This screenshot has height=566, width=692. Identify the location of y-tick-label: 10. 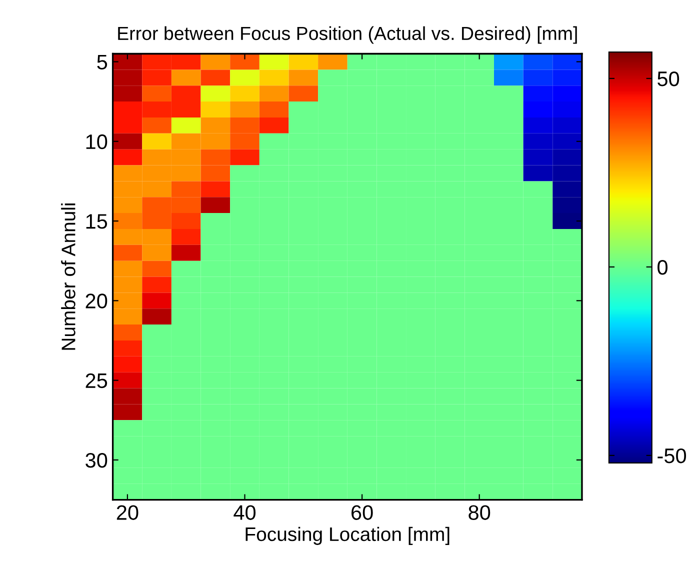
(97, 142).